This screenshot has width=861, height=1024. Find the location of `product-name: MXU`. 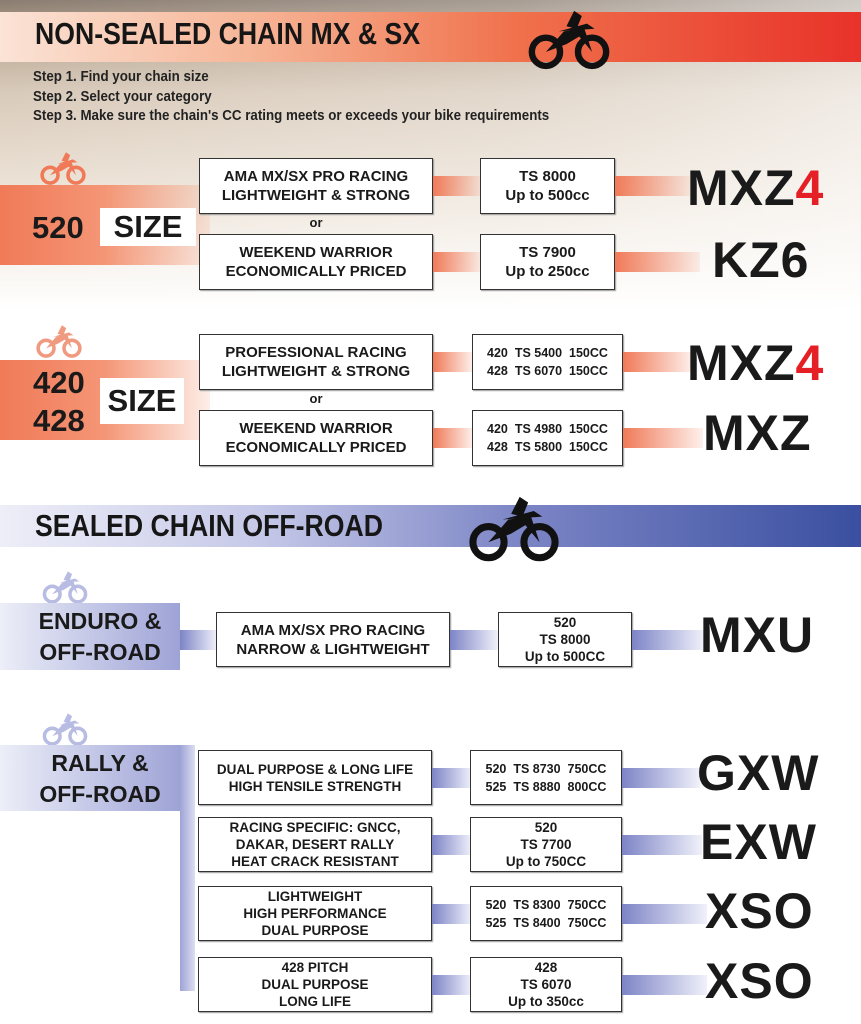

product-name: MXU is located at coordinates (757, 635).